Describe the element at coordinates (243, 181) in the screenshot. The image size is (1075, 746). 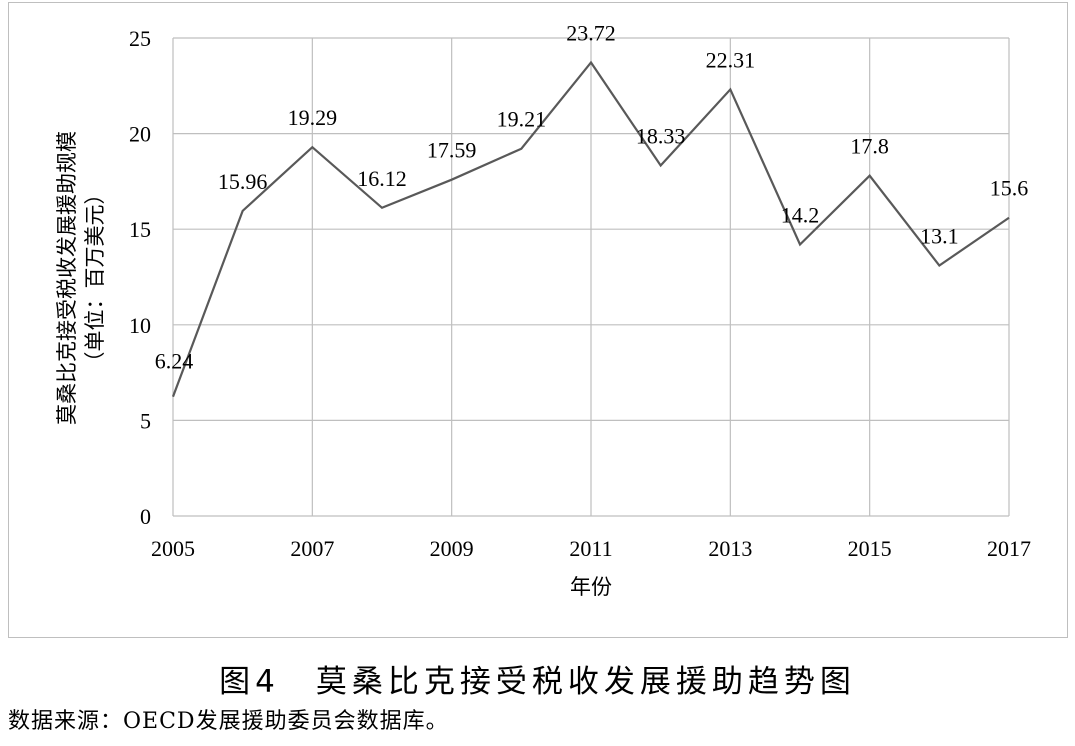
I see `data-label: 15.96` at that location.